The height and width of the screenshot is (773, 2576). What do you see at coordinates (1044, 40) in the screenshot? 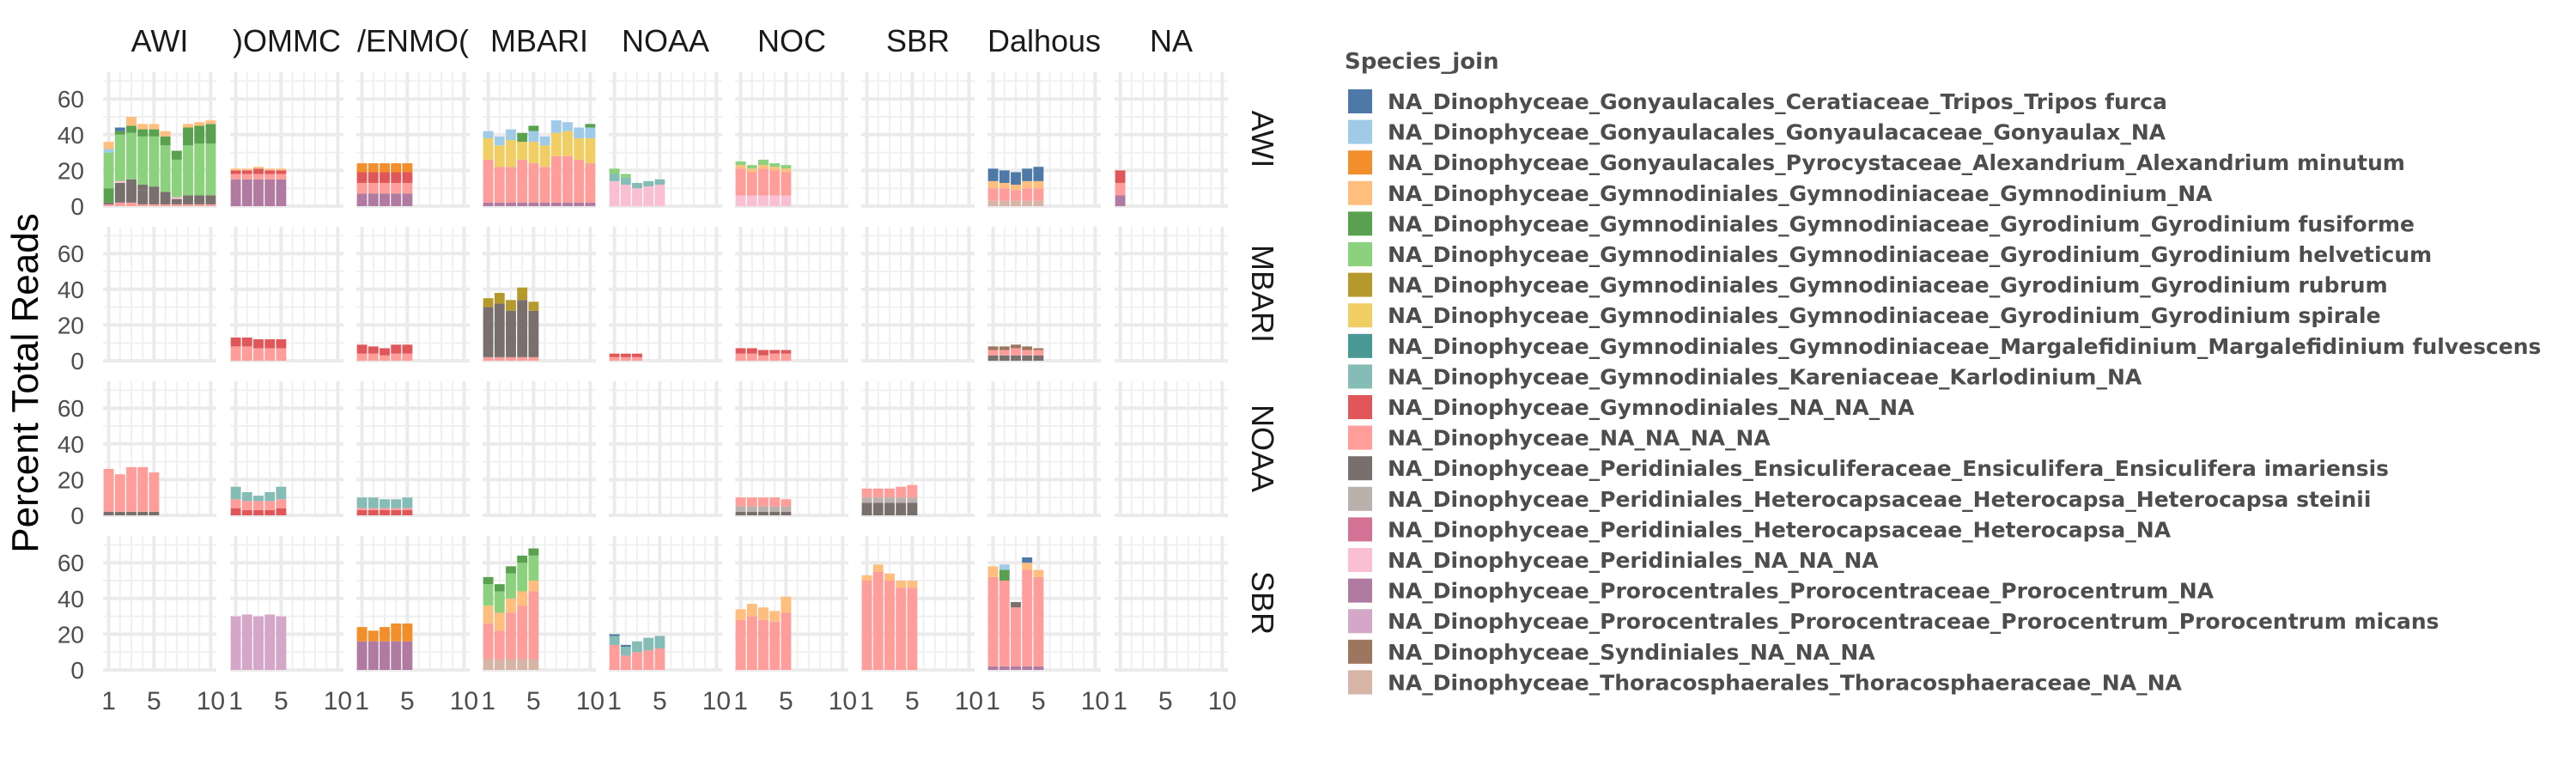
I see `facet-column-label: Dalhous` at bounding box center [1044, 40].